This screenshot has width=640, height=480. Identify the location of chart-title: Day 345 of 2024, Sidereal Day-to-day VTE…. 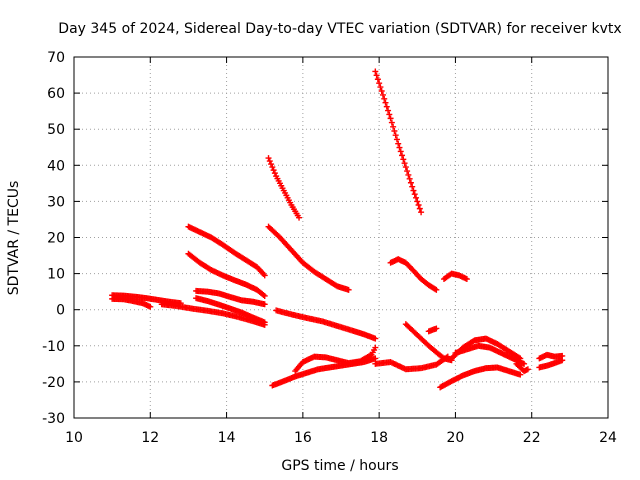
(339, 29).